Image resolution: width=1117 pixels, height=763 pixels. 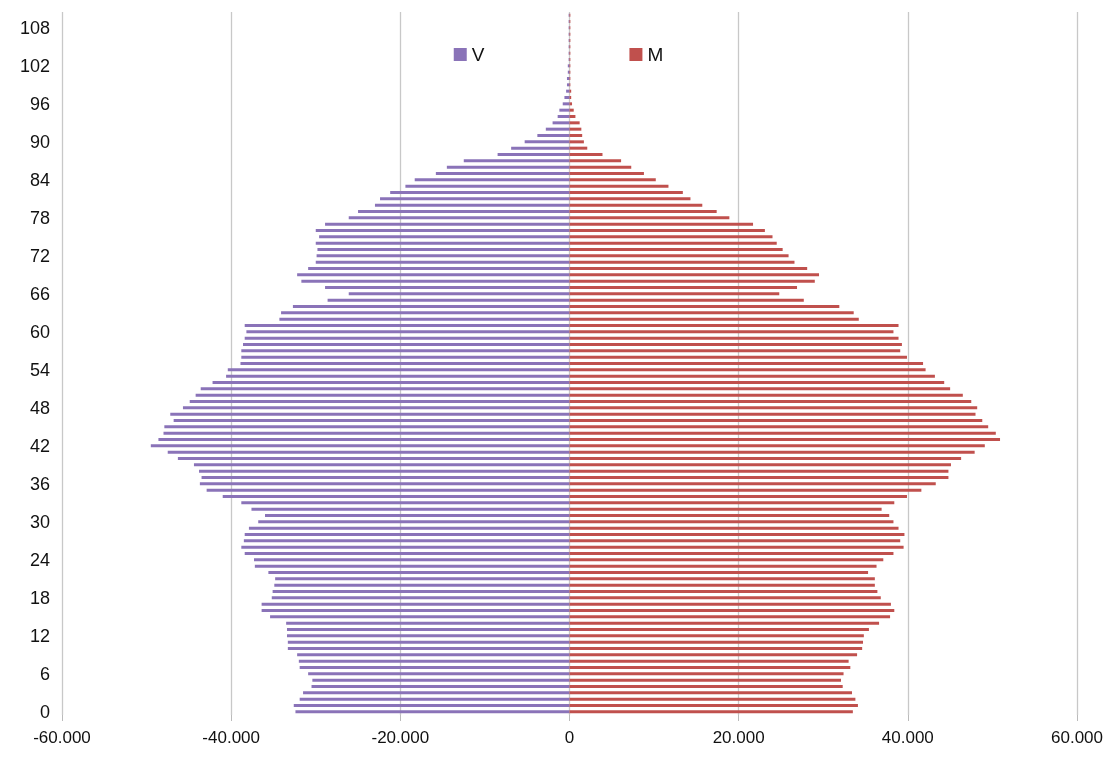 What do you see at coordinates (478, 54) in the screenshot?
I see `legend-label: V` at bounding box center [478, 54].